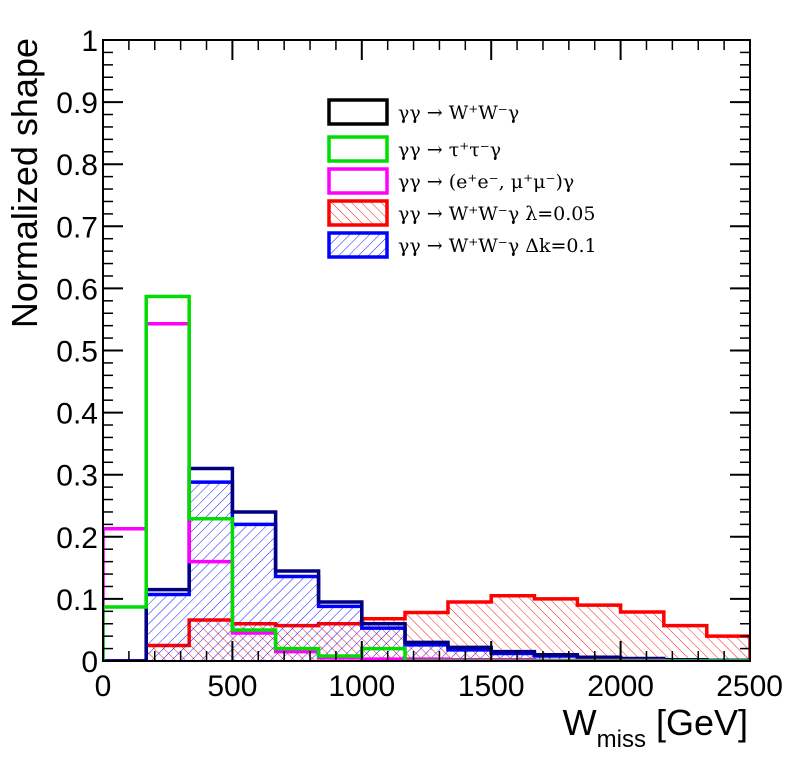 This screenshot has height=757, width=788. Describe the element at coordinates (77, 103) in the screenshot. I see `y-tick-label: 0.9` at that location.